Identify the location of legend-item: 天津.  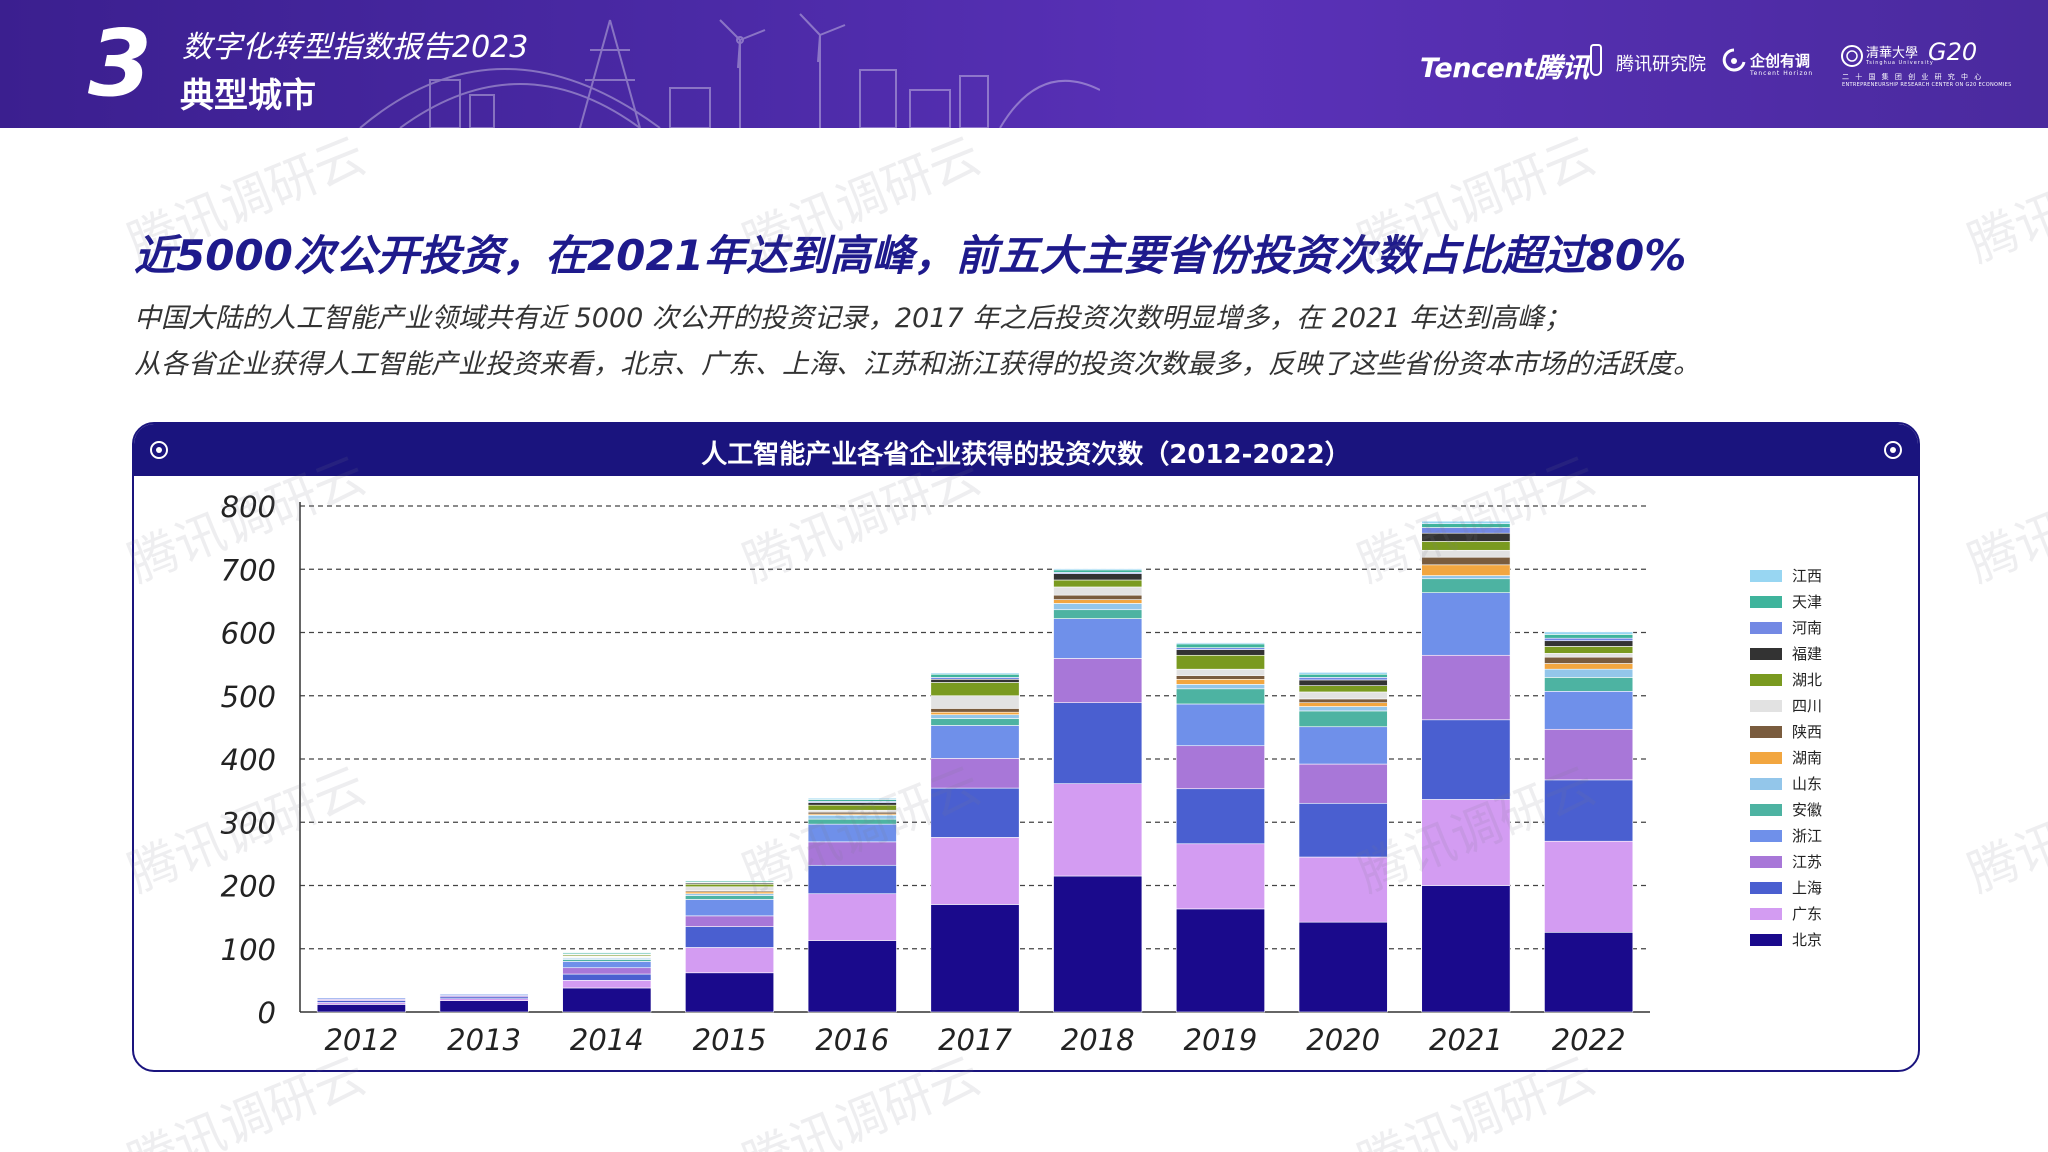
(1810, 605).